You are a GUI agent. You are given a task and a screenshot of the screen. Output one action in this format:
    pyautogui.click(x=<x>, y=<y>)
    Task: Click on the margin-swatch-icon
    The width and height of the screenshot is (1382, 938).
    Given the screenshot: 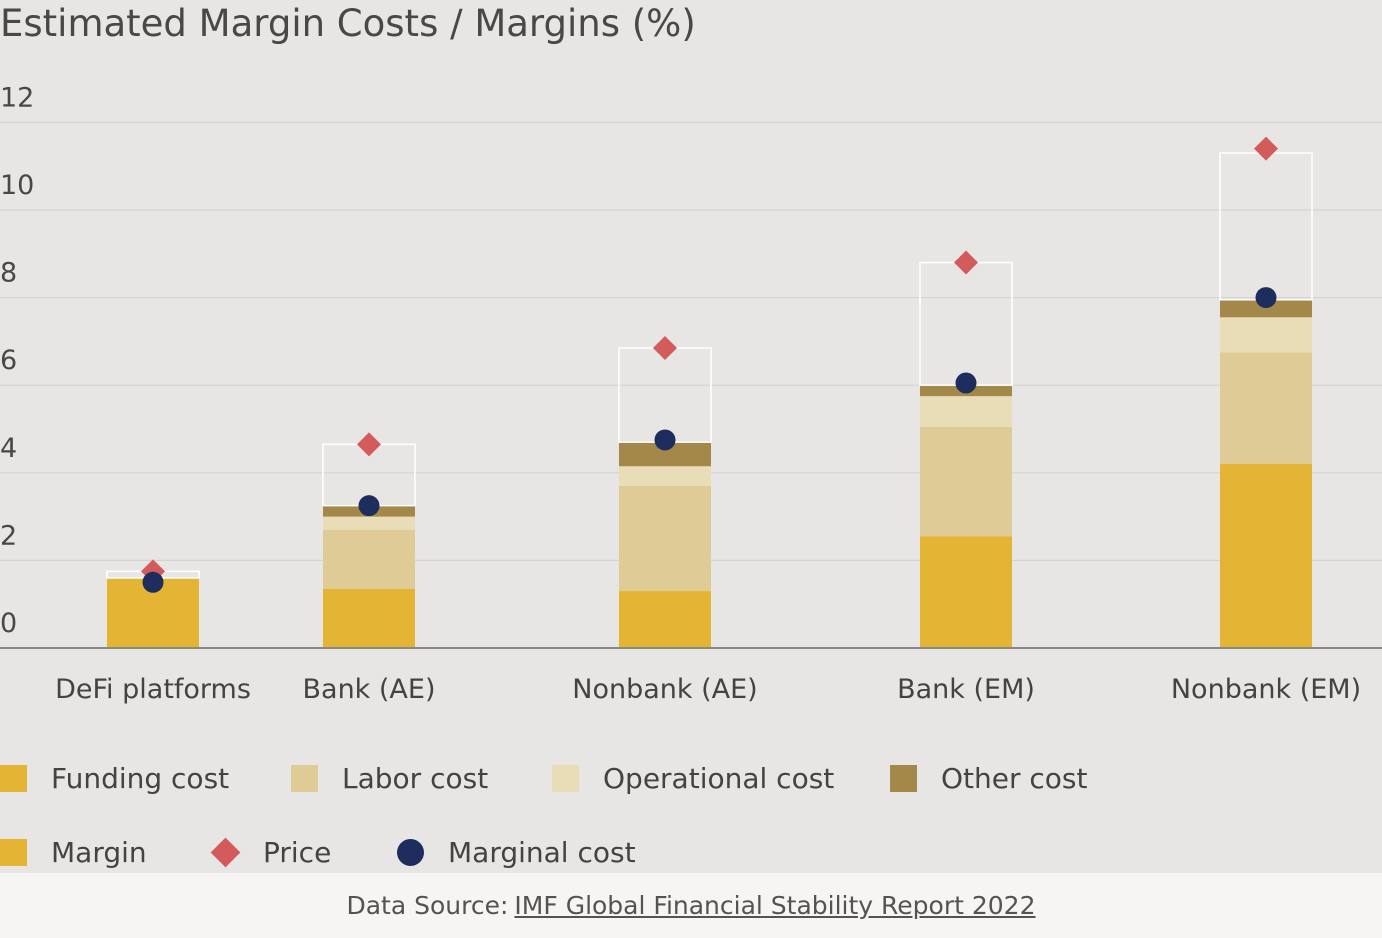 What is the action you would take?
    pyautogui.click(x=13, y=852)
    